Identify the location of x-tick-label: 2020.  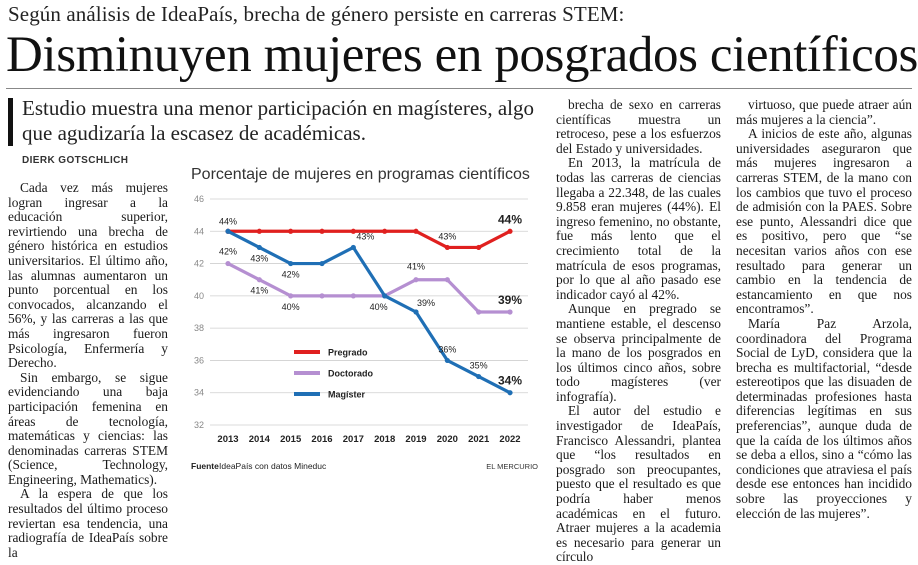
(447, 439).